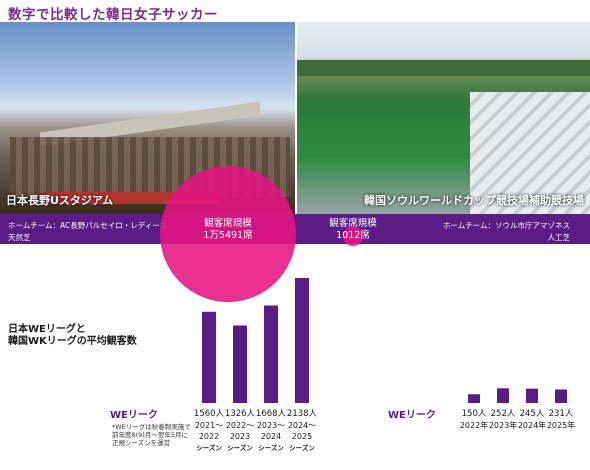 Image resolution: width=590 pixels, height=470 pixels. I want to click on korea-tick-label: 2023年, so click(503, 425).